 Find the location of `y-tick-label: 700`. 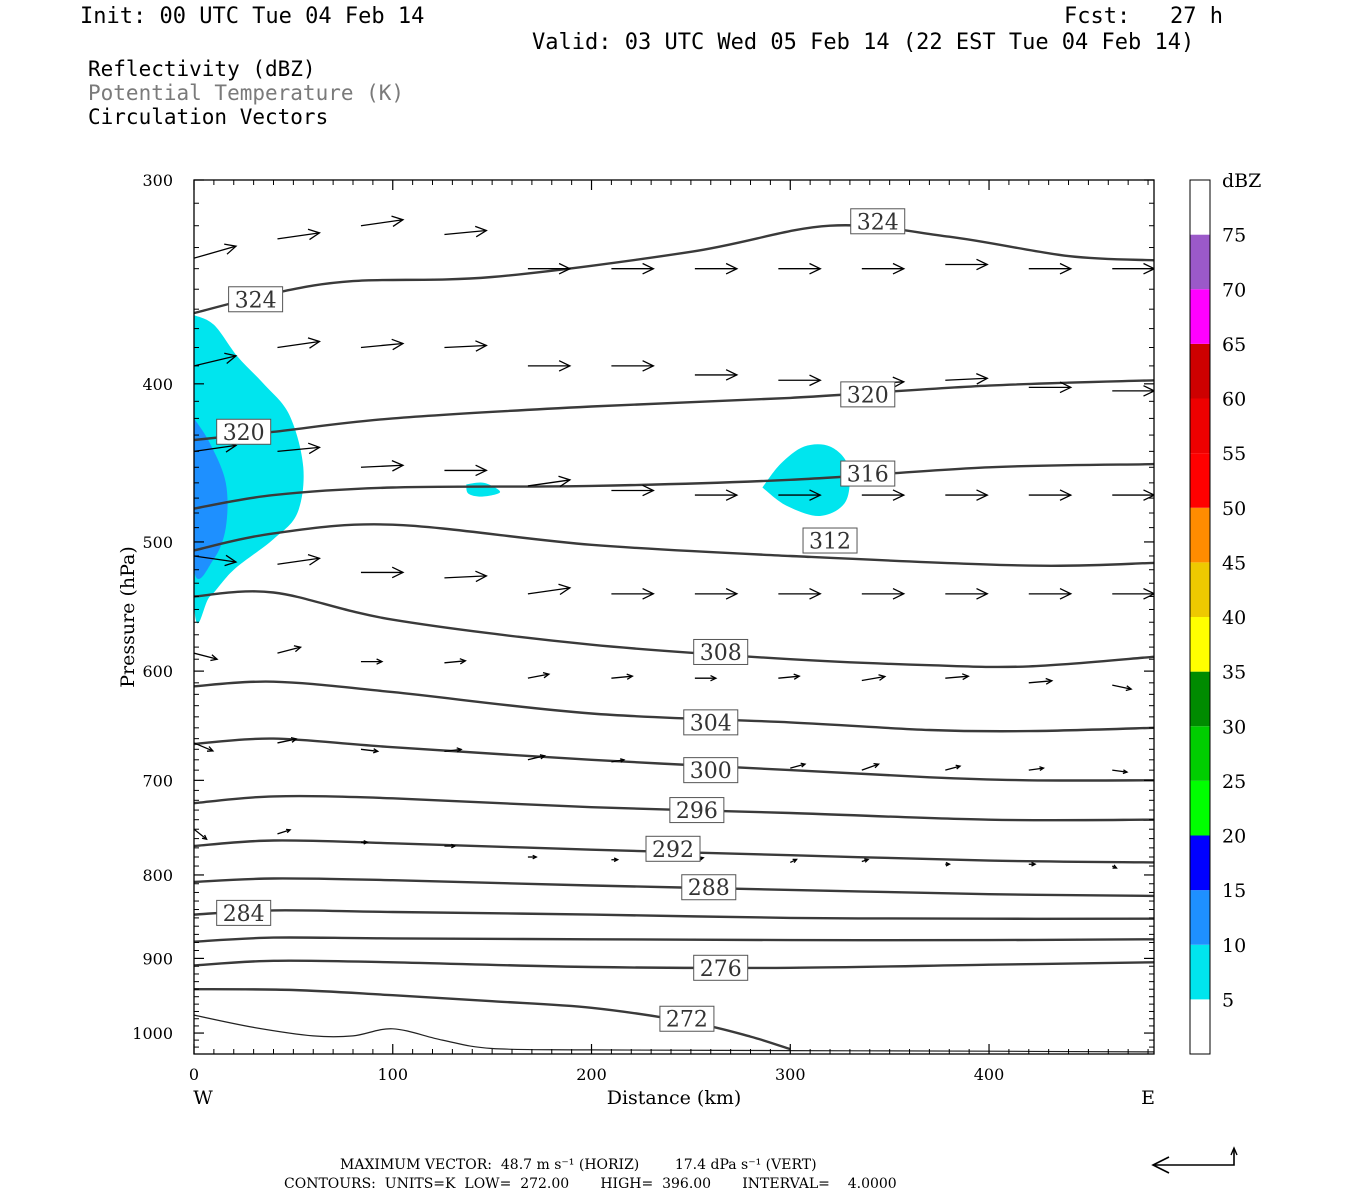

y-tick-label: 700 is located at coordinates (157, 780).